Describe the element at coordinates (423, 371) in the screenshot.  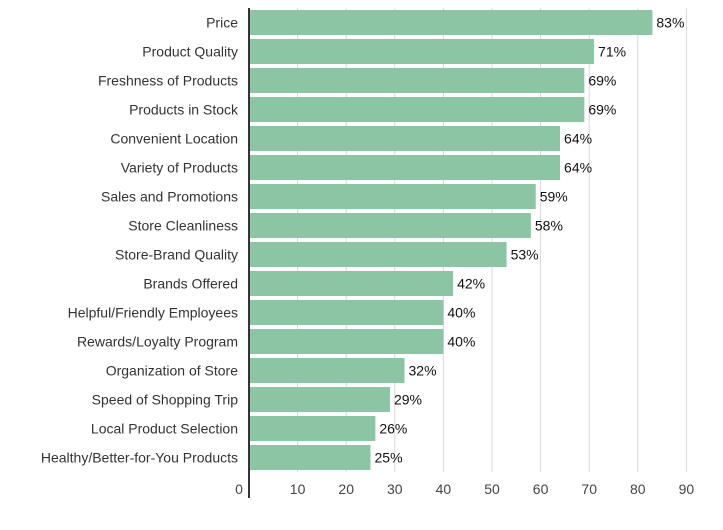
I see `value-label: 32%` at that location.